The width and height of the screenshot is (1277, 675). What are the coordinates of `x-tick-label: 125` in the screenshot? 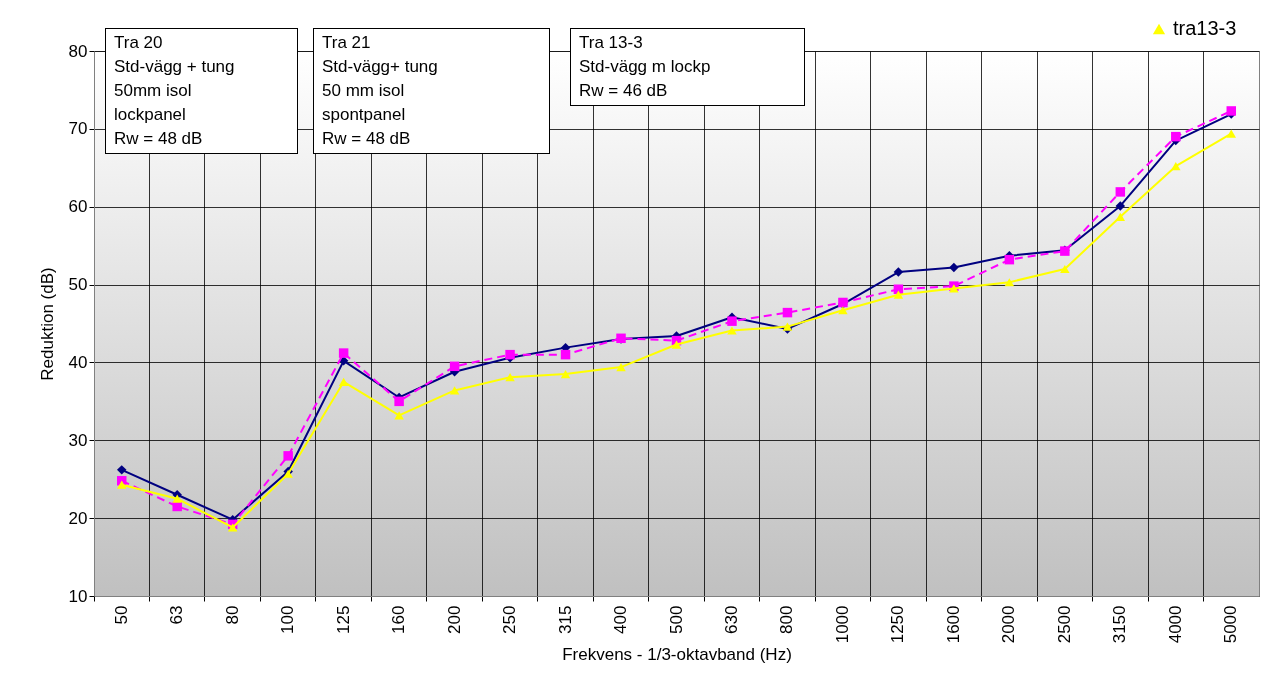 It's located at (343, 619).